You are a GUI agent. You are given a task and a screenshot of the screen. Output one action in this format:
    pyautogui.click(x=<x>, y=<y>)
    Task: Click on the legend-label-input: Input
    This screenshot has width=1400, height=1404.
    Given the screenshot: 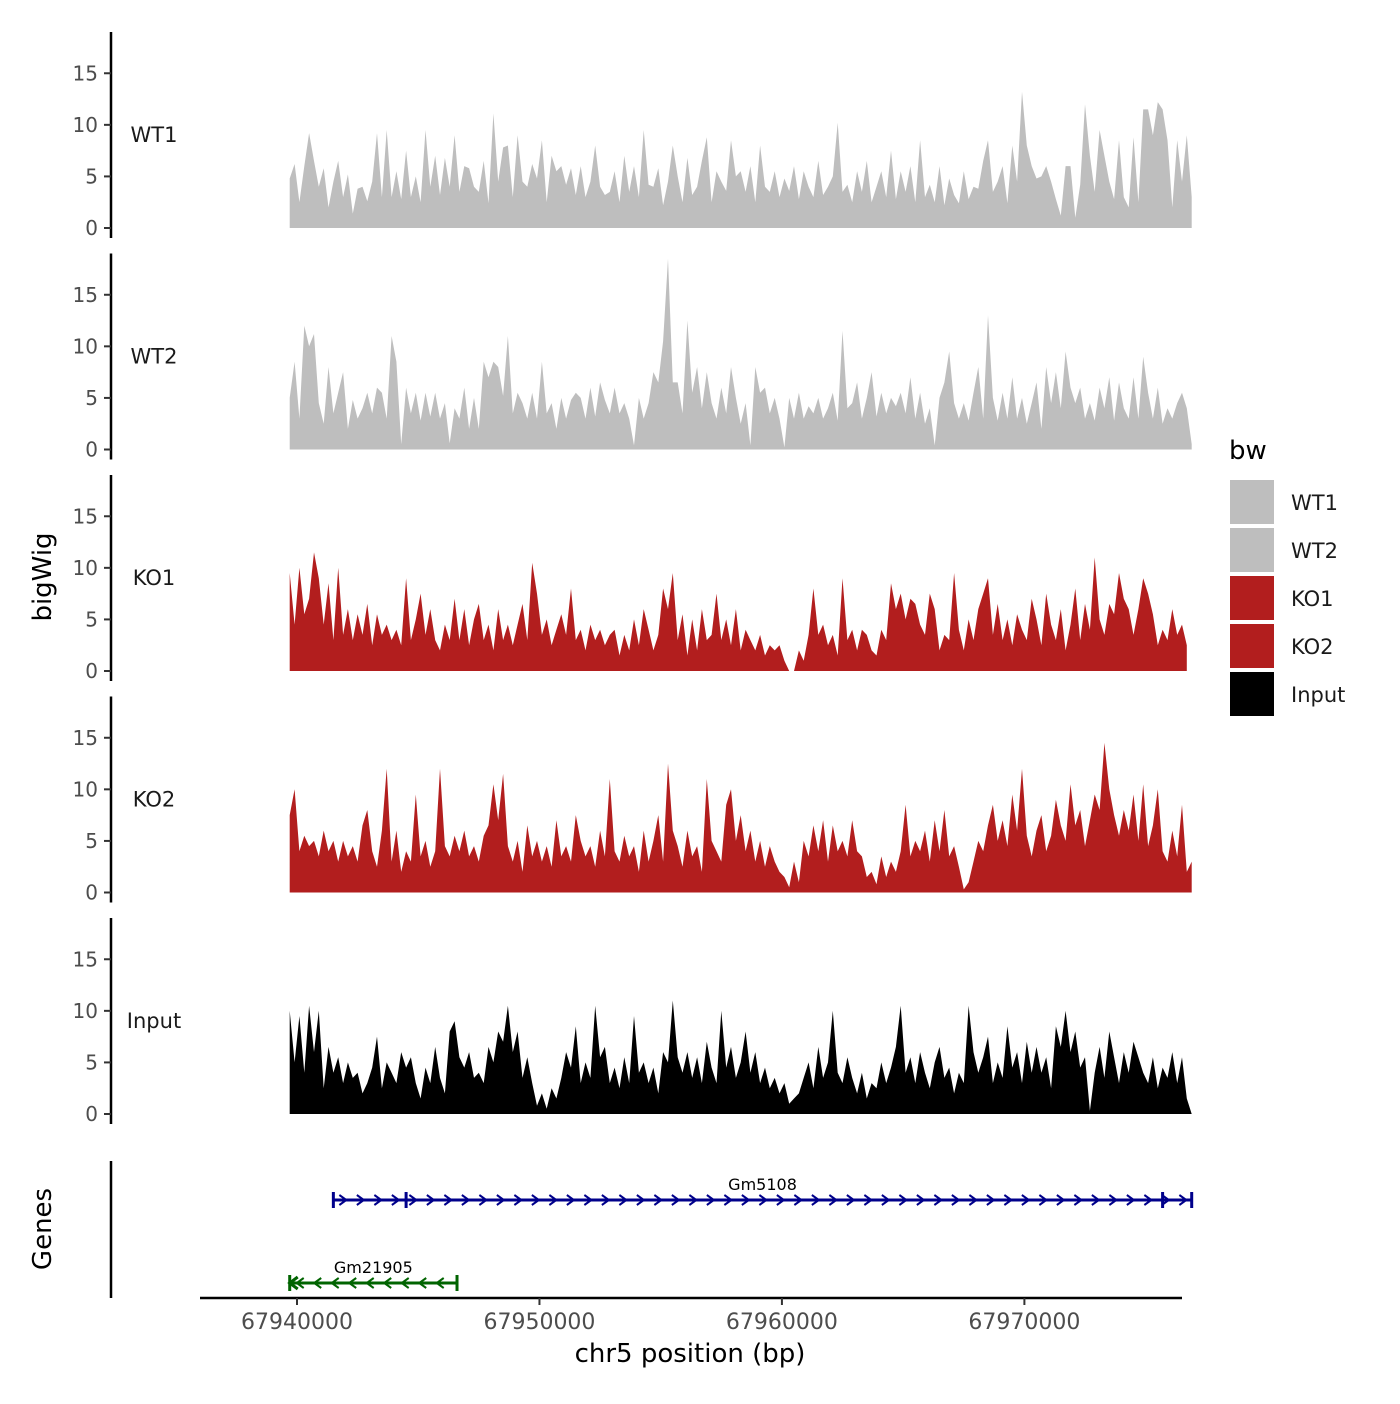 What is the action you would take?
    pyautogui.click(x=1318, y=695)
    